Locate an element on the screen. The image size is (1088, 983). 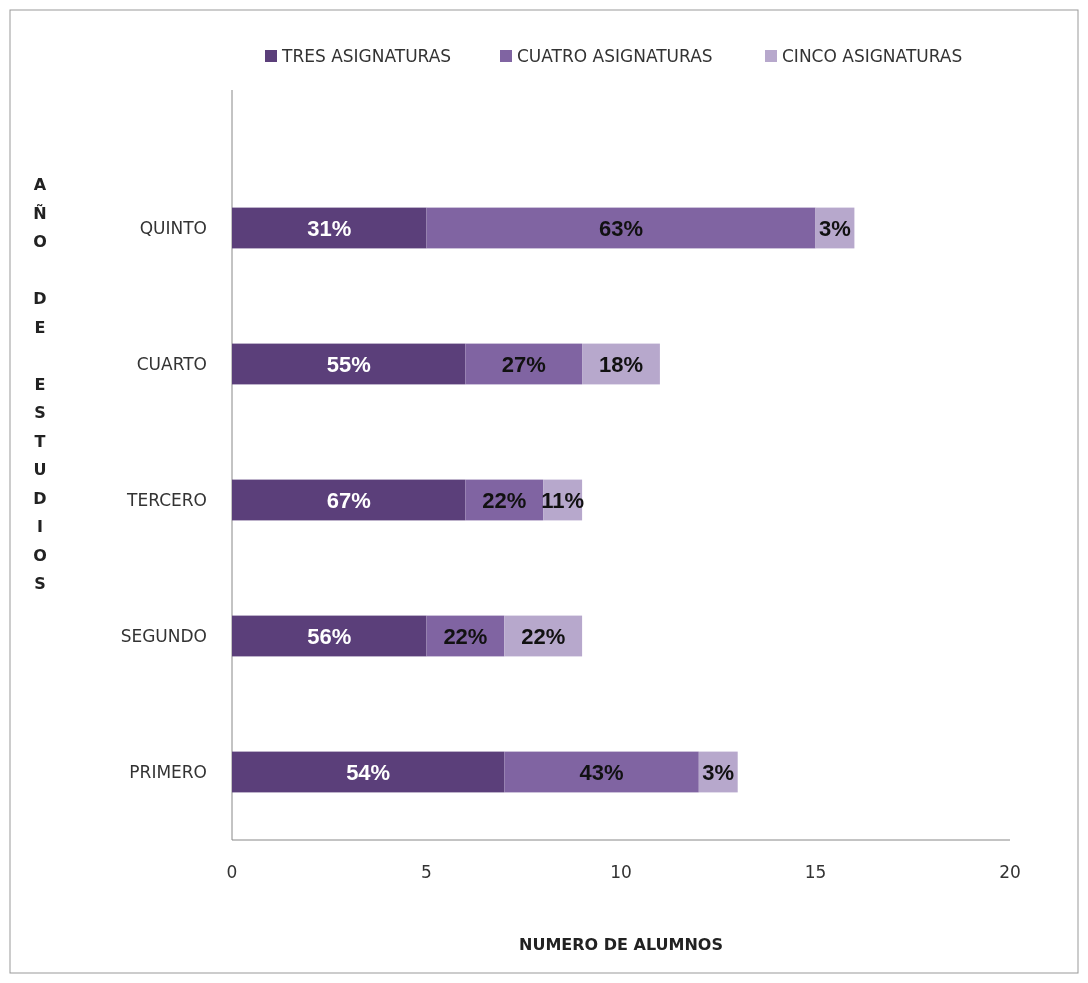
legend-label: CINCO ASIGNATURAS is located at coordinates (872, 56).